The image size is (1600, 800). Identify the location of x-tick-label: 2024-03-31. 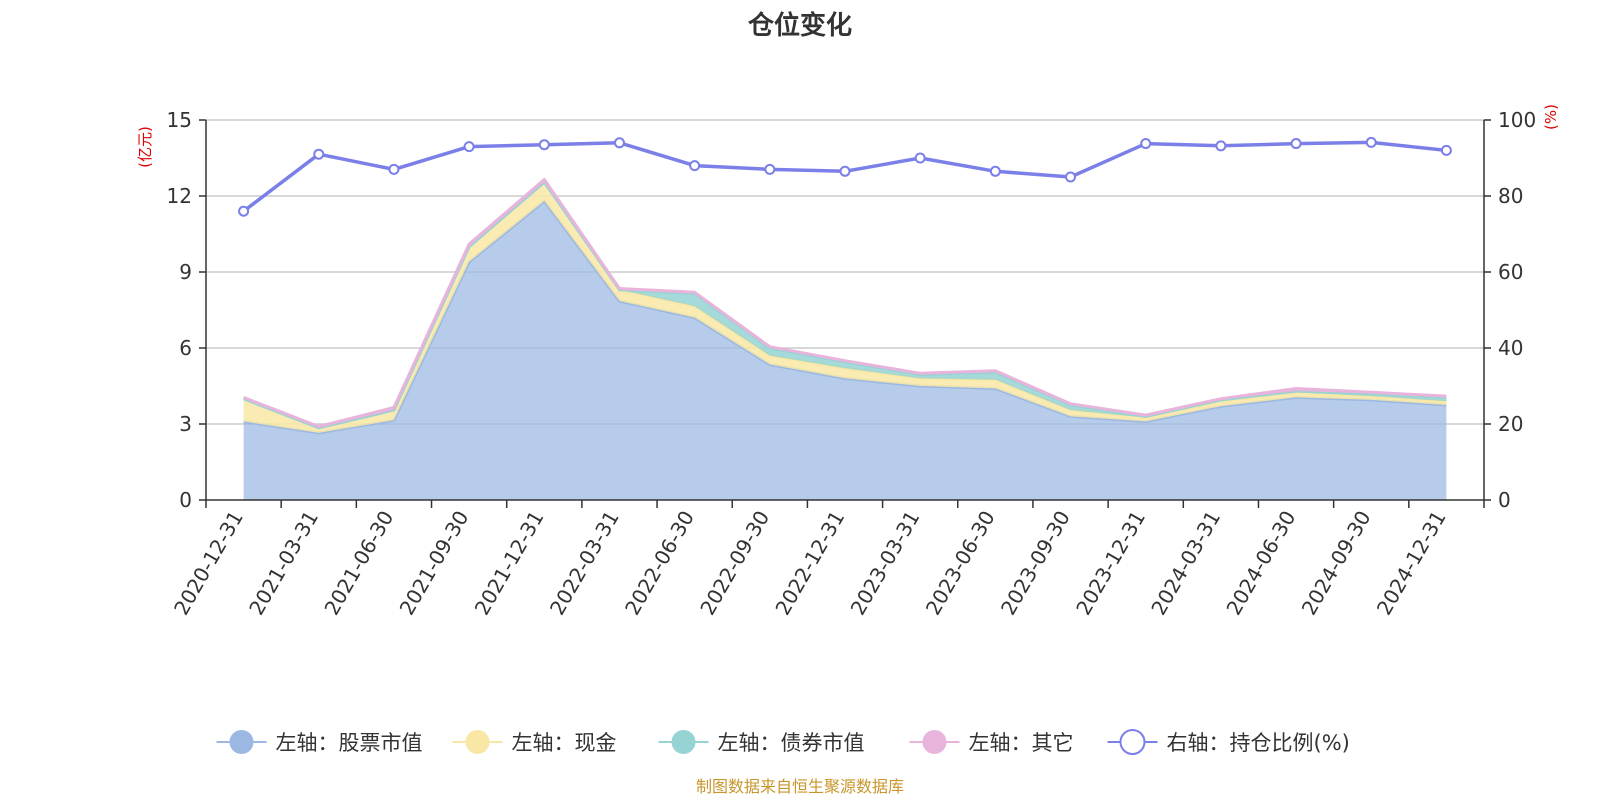
(1185, 563).